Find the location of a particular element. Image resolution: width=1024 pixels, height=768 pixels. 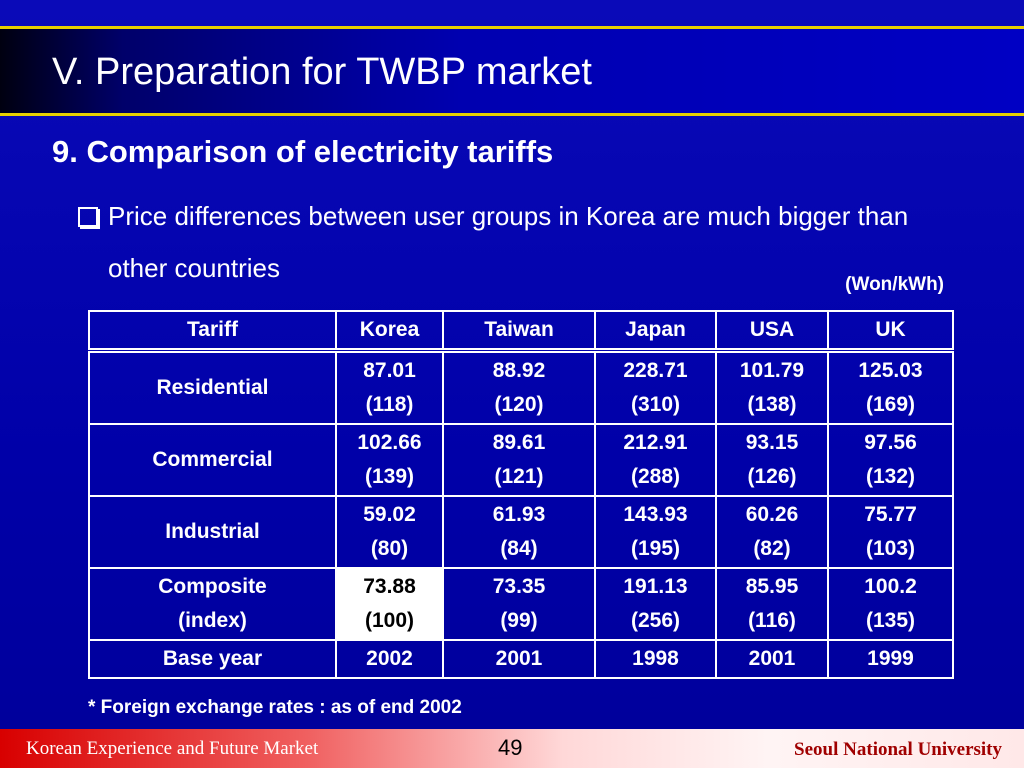

row-label: Residential is located at coordinates (212, 387).